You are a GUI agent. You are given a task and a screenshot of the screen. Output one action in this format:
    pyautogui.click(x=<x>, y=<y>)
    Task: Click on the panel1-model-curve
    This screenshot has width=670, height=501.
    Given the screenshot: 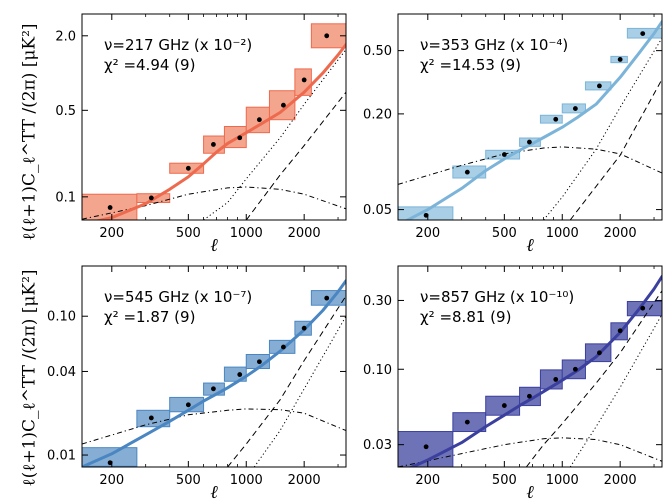 What is the action you would take?
    pyautogui.click(x=220, y=131)
    